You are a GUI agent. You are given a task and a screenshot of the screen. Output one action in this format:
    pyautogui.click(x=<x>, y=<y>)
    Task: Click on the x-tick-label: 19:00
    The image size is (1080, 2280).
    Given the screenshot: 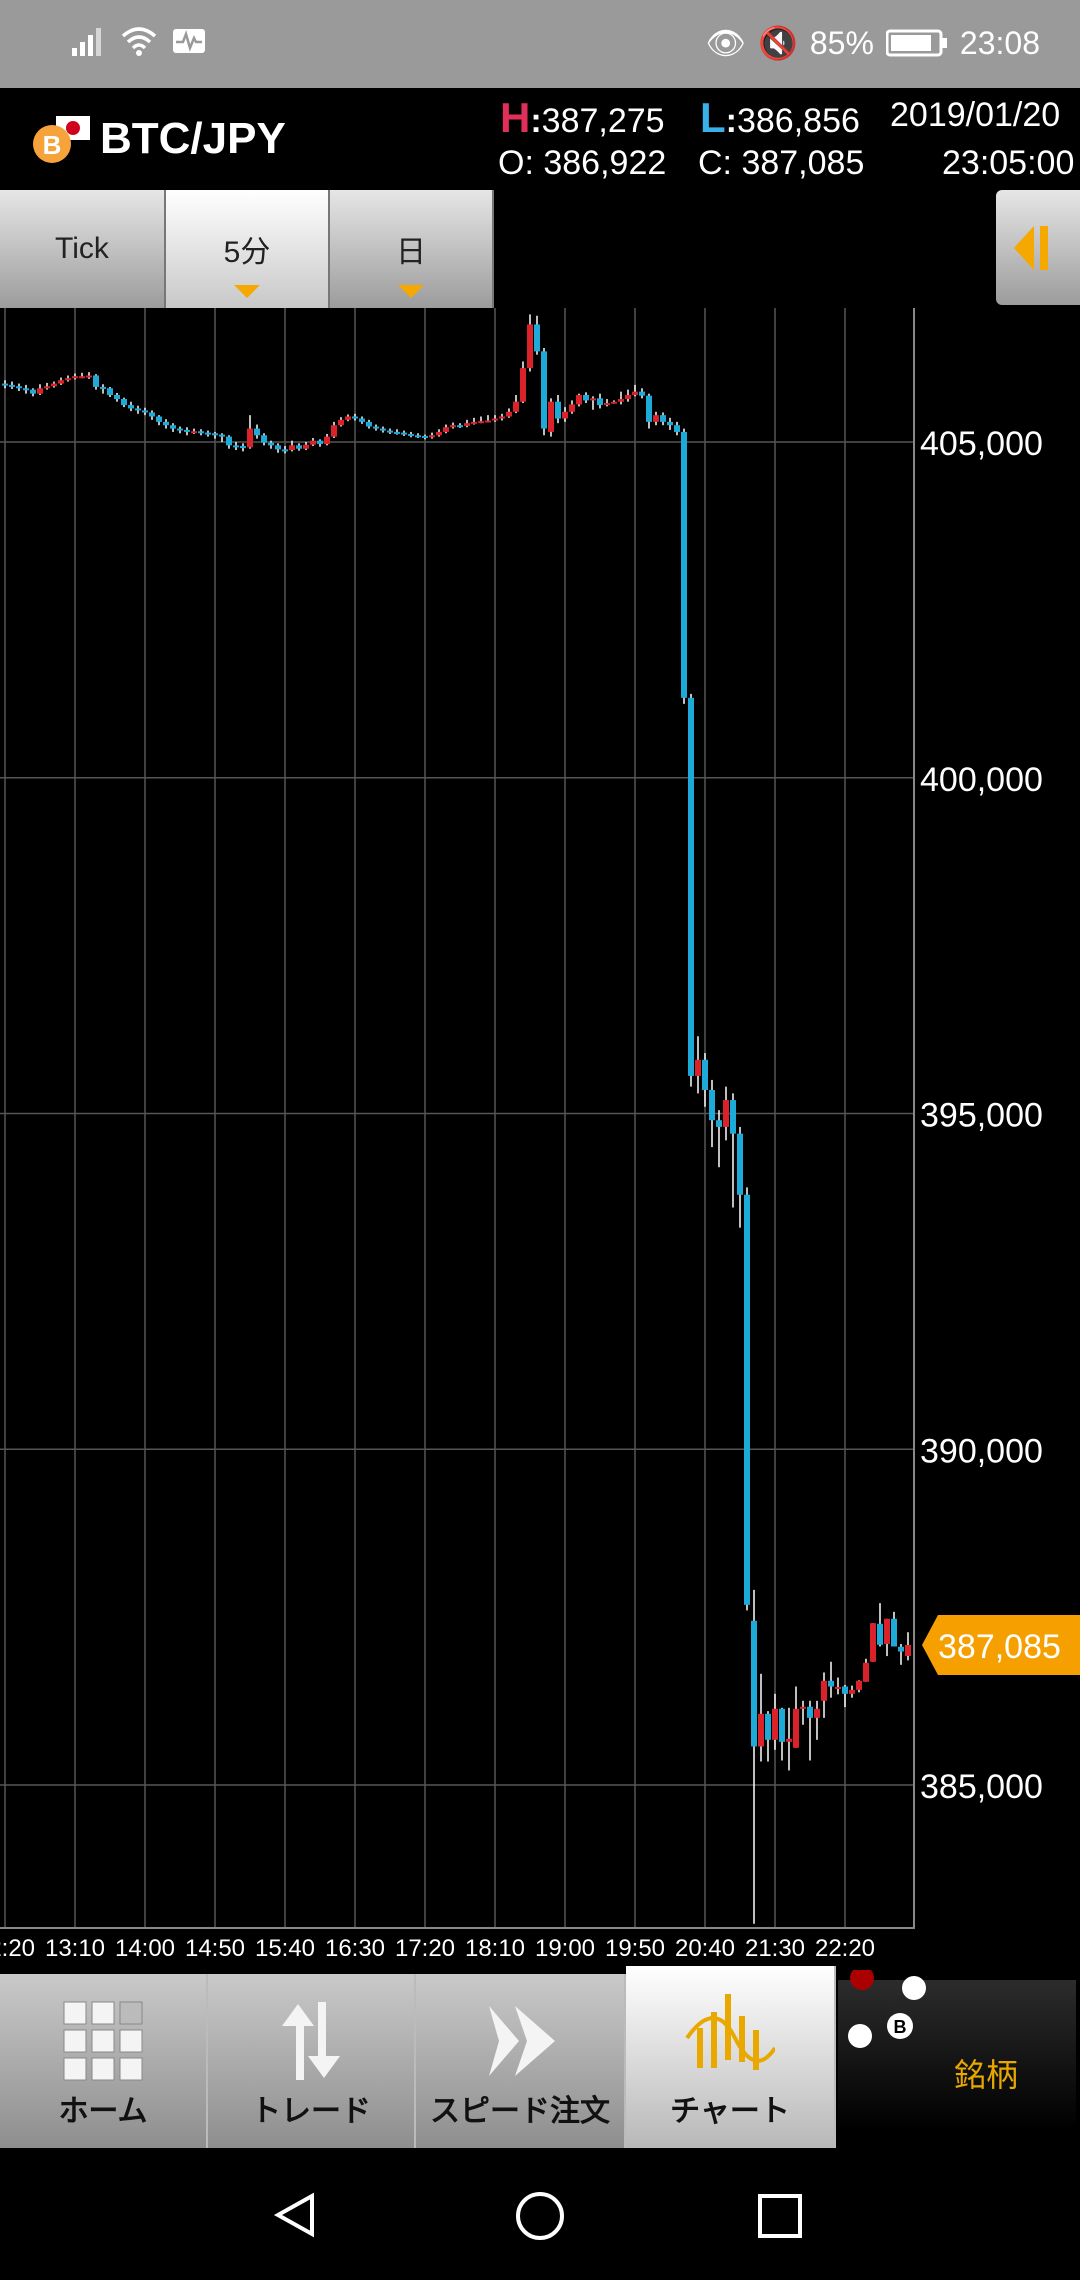 What is the action you would take?
    pyautogui.click(x=565, y=1948)
    